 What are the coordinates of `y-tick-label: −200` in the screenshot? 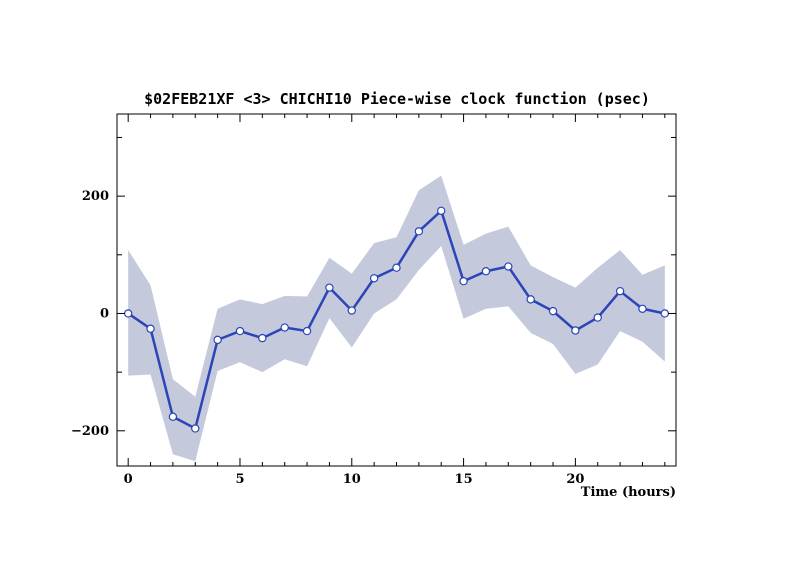 It's located at (90, 431).